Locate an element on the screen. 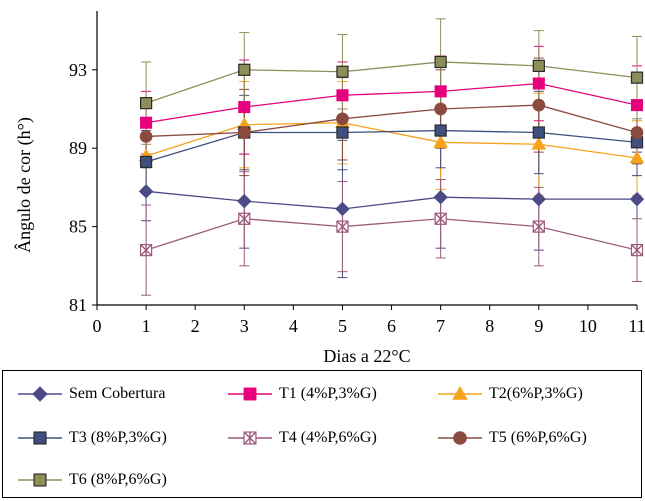 This screenshot has height=501, width=645. y-tick-label: 93 is located at coordinates (78, 70).